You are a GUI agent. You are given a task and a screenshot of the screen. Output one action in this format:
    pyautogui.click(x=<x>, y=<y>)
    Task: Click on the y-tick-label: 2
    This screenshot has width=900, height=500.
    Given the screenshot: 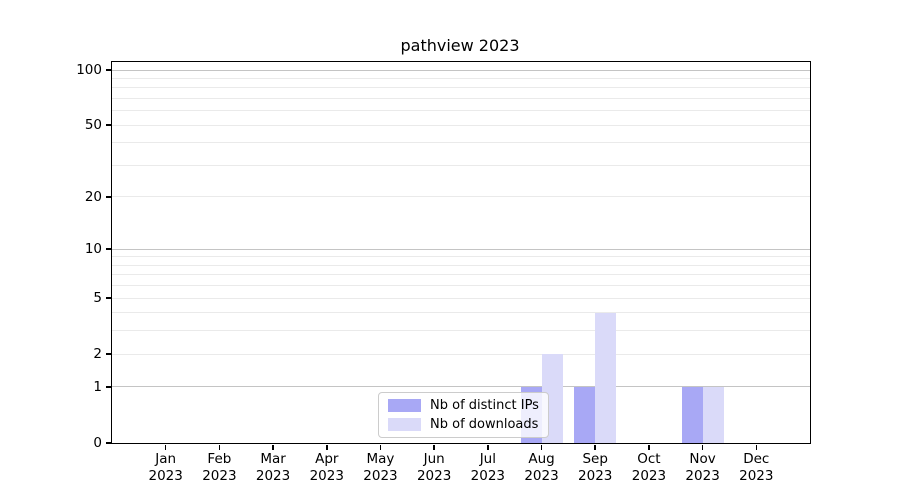 What is the action you would take?
    pyautogui.click(x=97, y=354)
    